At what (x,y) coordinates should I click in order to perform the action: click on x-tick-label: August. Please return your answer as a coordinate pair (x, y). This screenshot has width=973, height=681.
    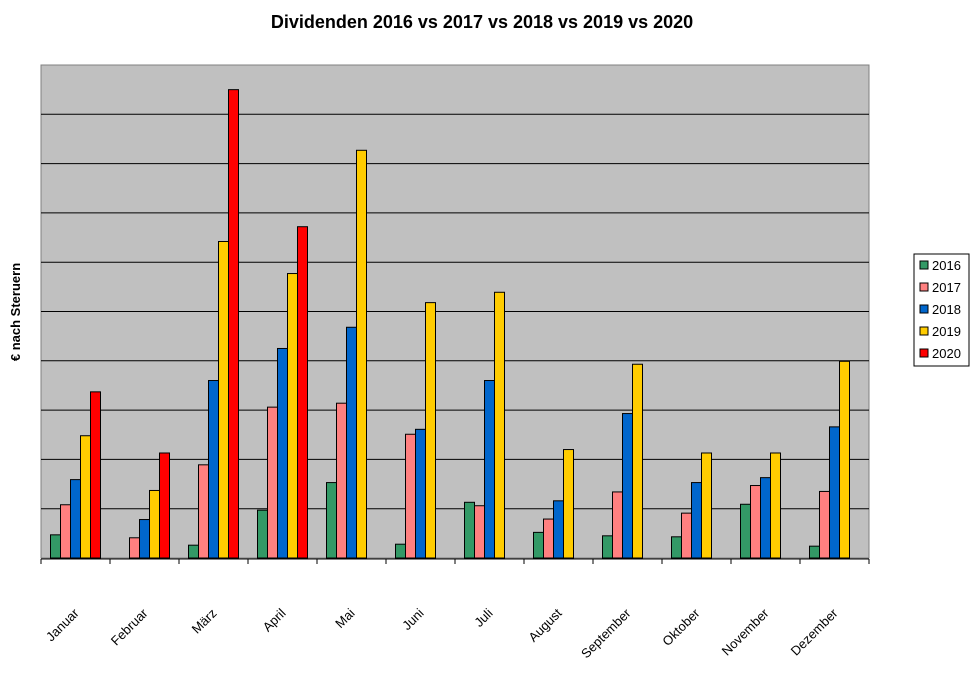
    Looking at the image, I should click on (544, 624).